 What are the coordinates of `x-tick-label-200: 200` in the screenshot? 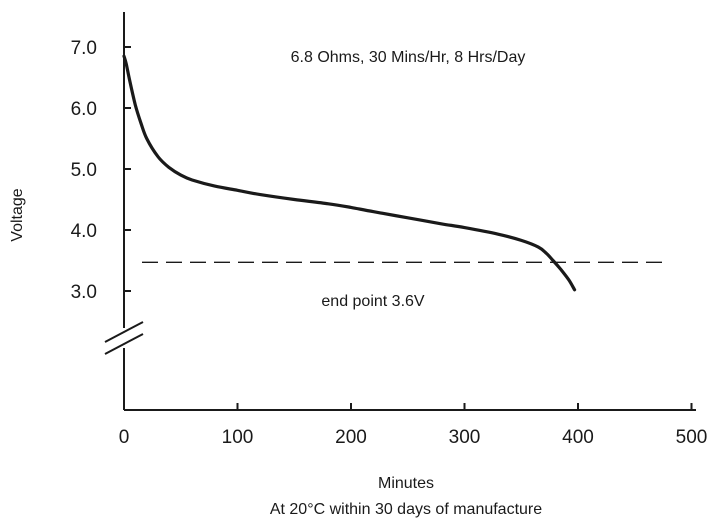 It's located at (351, 437).